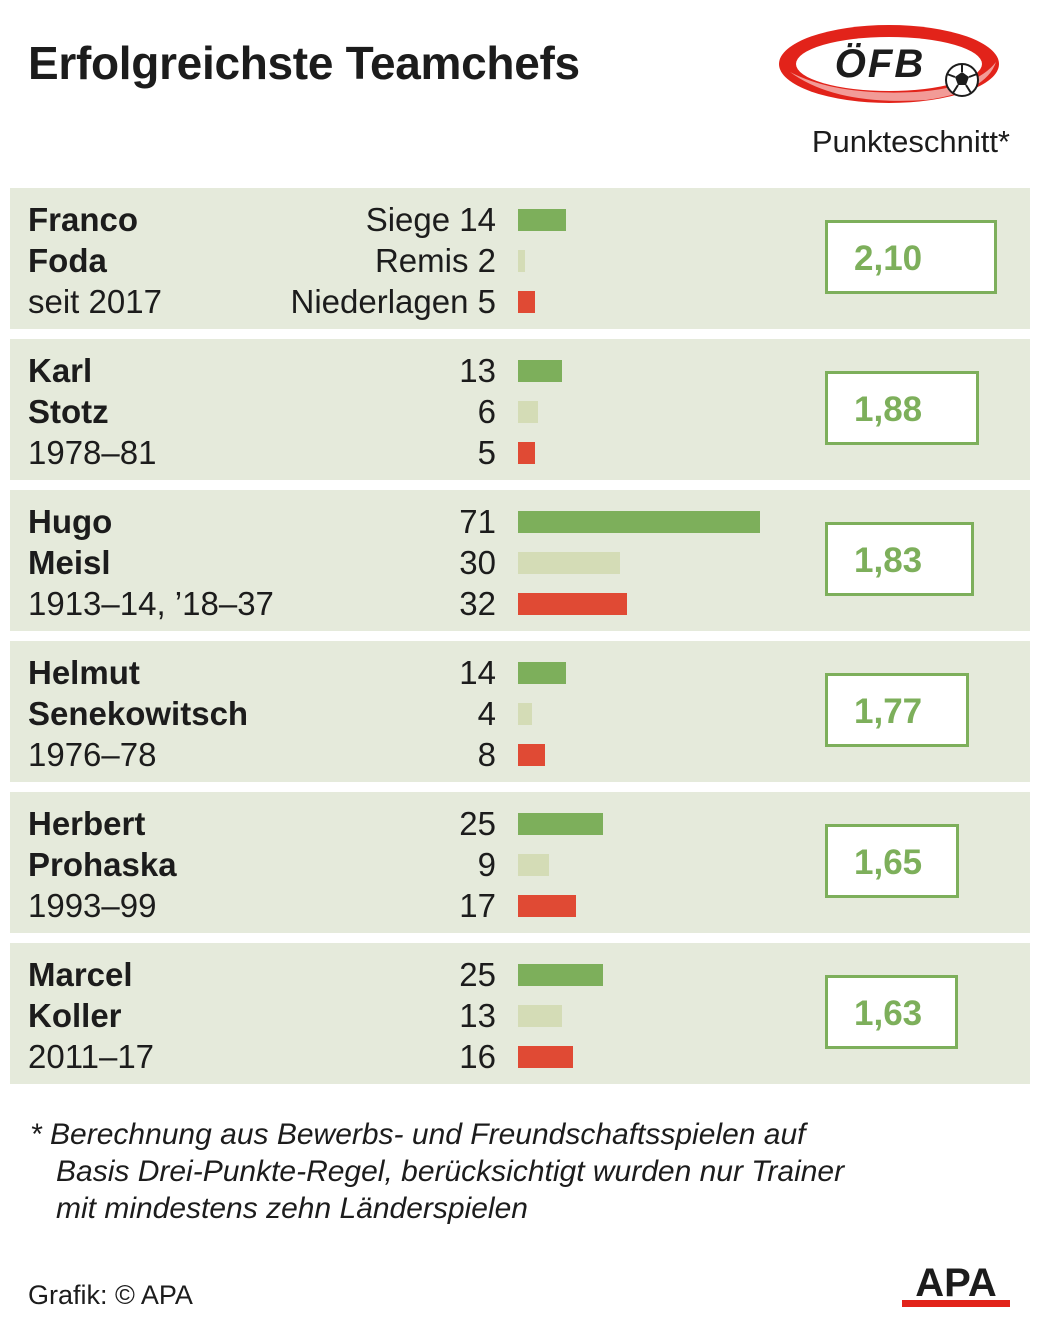  Describe the element at coordinates (880, 63) in the screenshot. I see `oefb-logo-text: ÖFB` at that location.